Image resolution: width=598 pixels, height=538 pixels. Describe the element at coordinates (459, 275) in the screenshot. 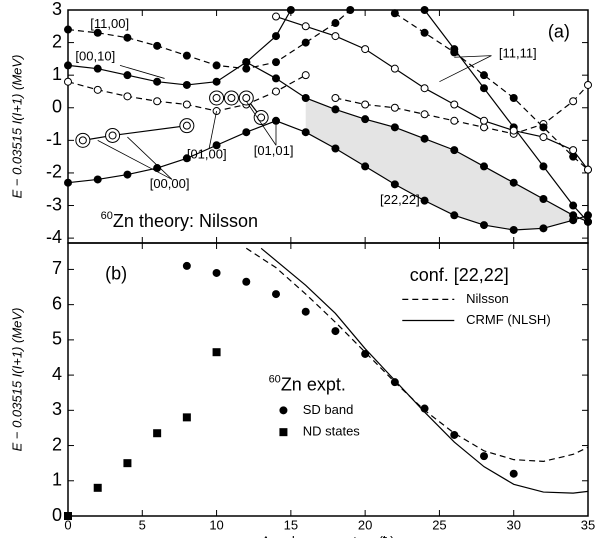

I see `config-label: conf. [22,22]` at that location.